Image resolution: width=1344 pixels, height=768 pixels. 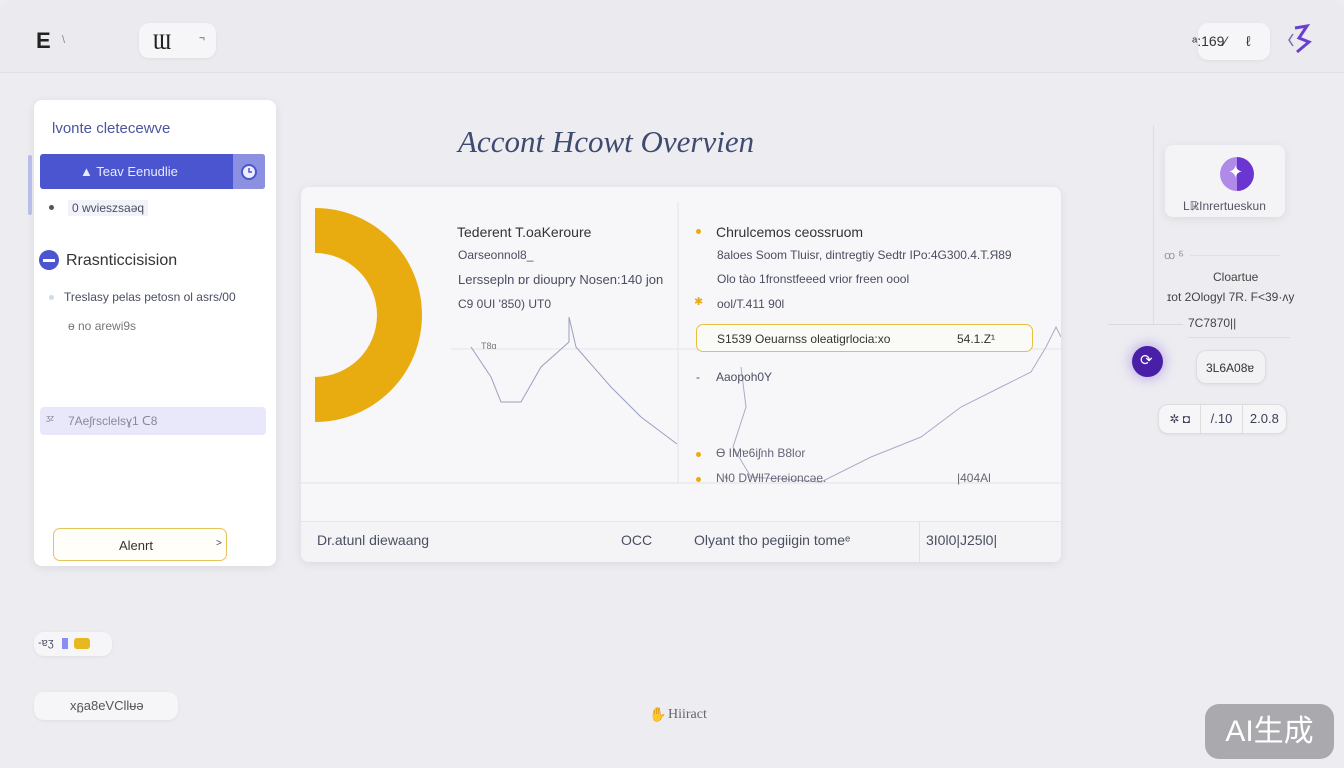 What do you see at coordinates (65, 643) in the screenshot?
I see `swatch-indigo` at bounding box center [65, 643].